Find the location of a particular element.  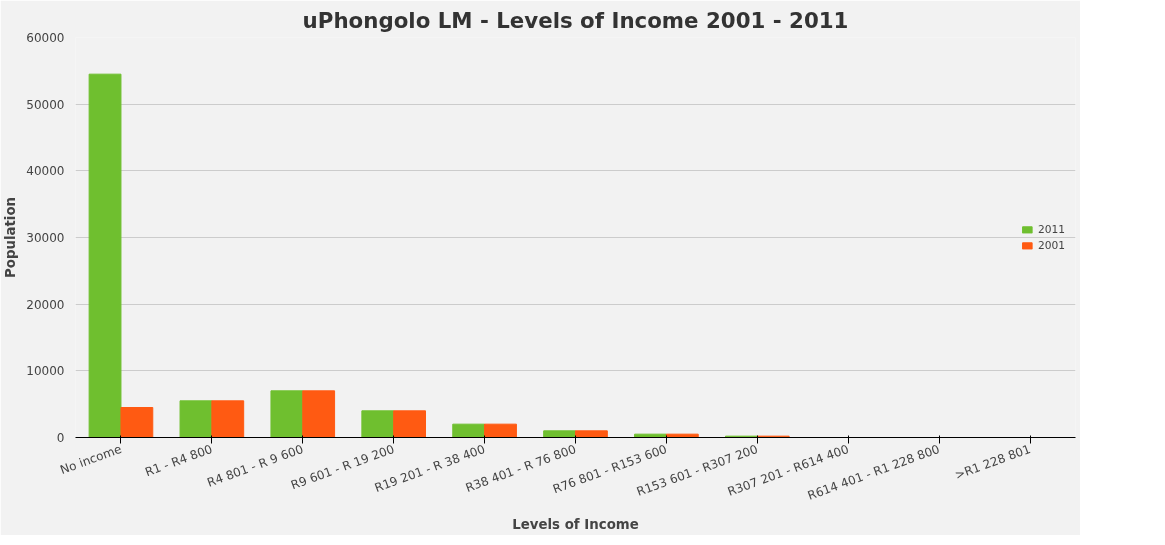

y-tick-label: 50000 is located at coordinates (45, 104).